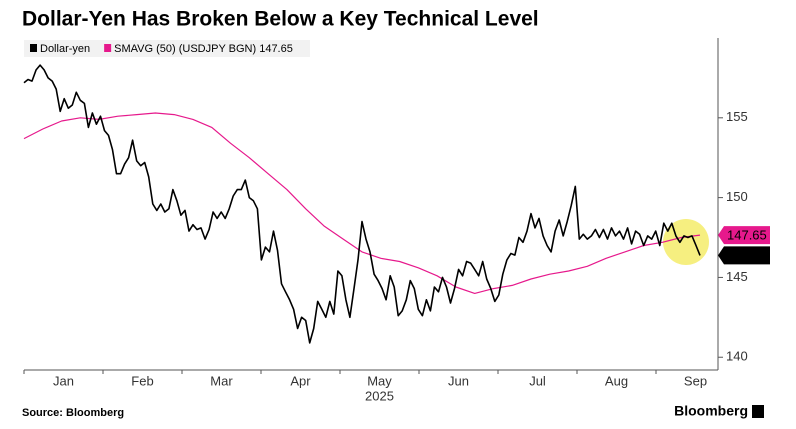  I want to click on x-tick-label: Aug, so click(616, 380).